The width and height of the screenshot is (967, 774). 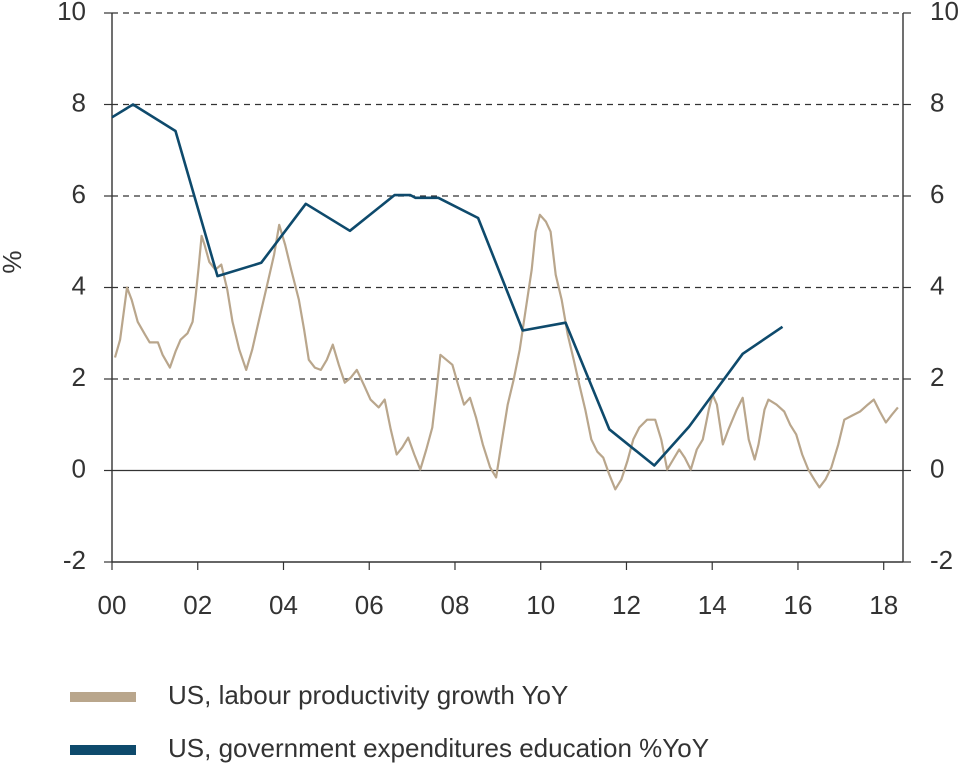 I want to click on y-tick-label: 6, so click(x=79, y=194).